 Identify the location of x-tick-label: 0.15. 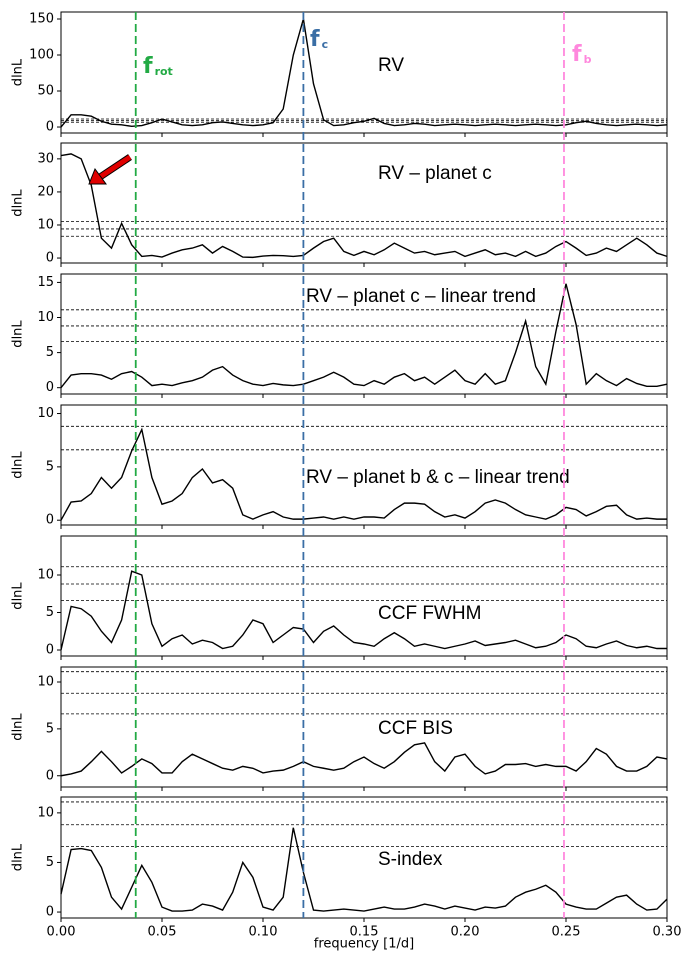
(364, 932).